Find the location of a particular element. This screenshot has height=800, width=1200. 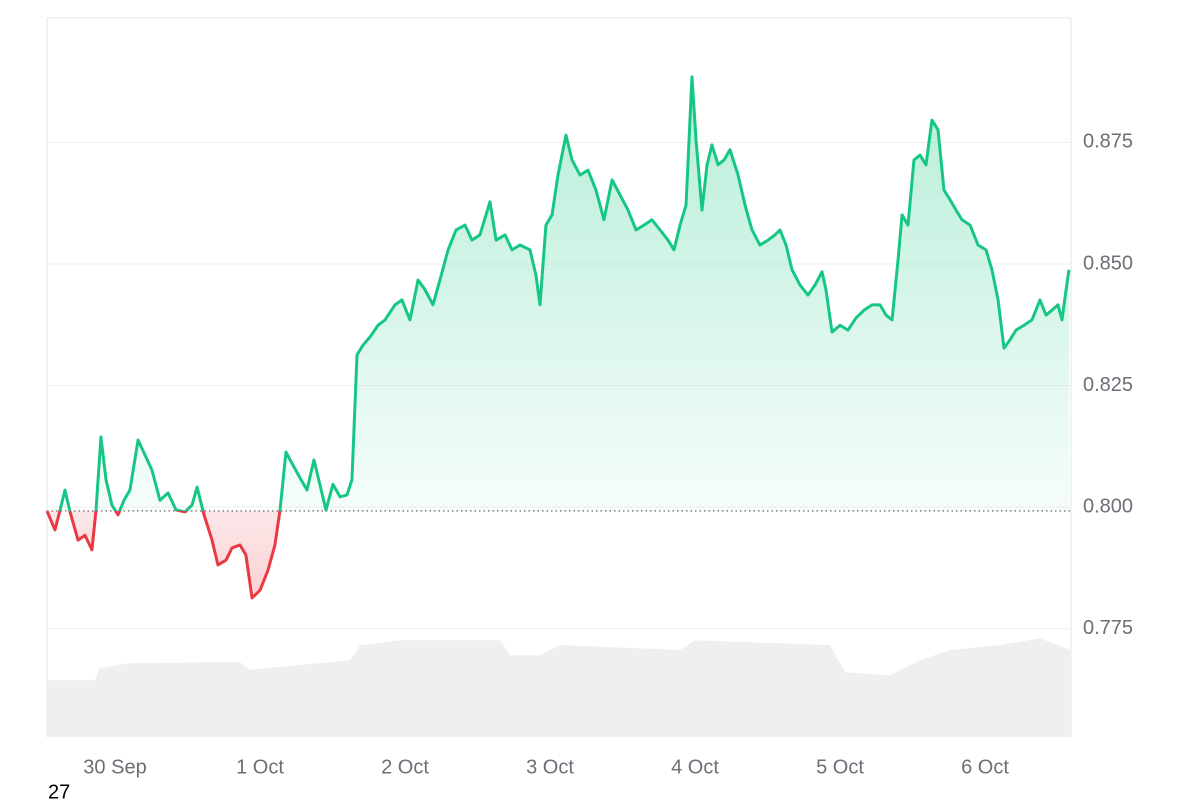

x-tick-label: 2 Oct is located at coordinates (405, 767).